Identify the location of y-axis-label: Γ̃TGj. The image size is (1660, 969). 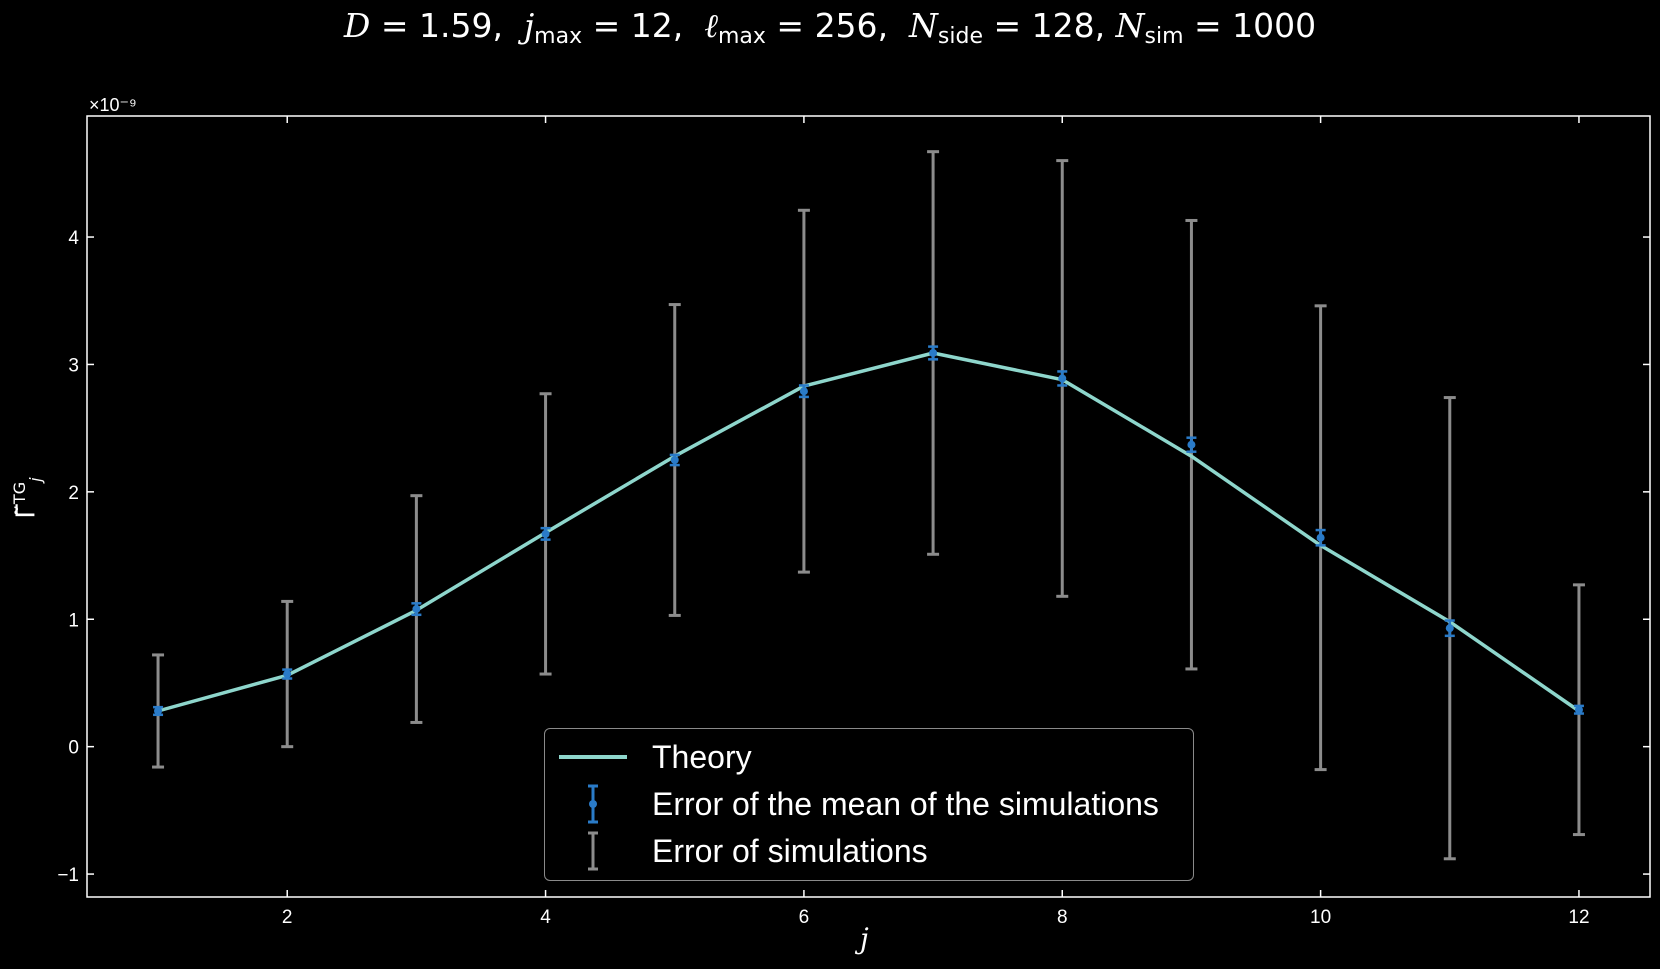
(40, 498).